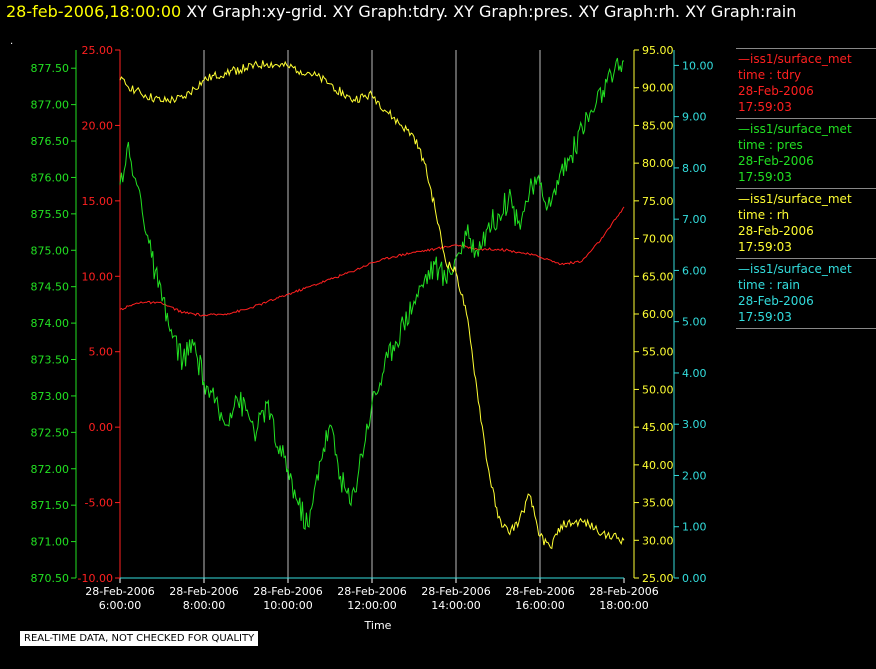  Describe the element at coordinates (50, 360) in the screenshot. I see `y-tick-label: 873.50` at that location.